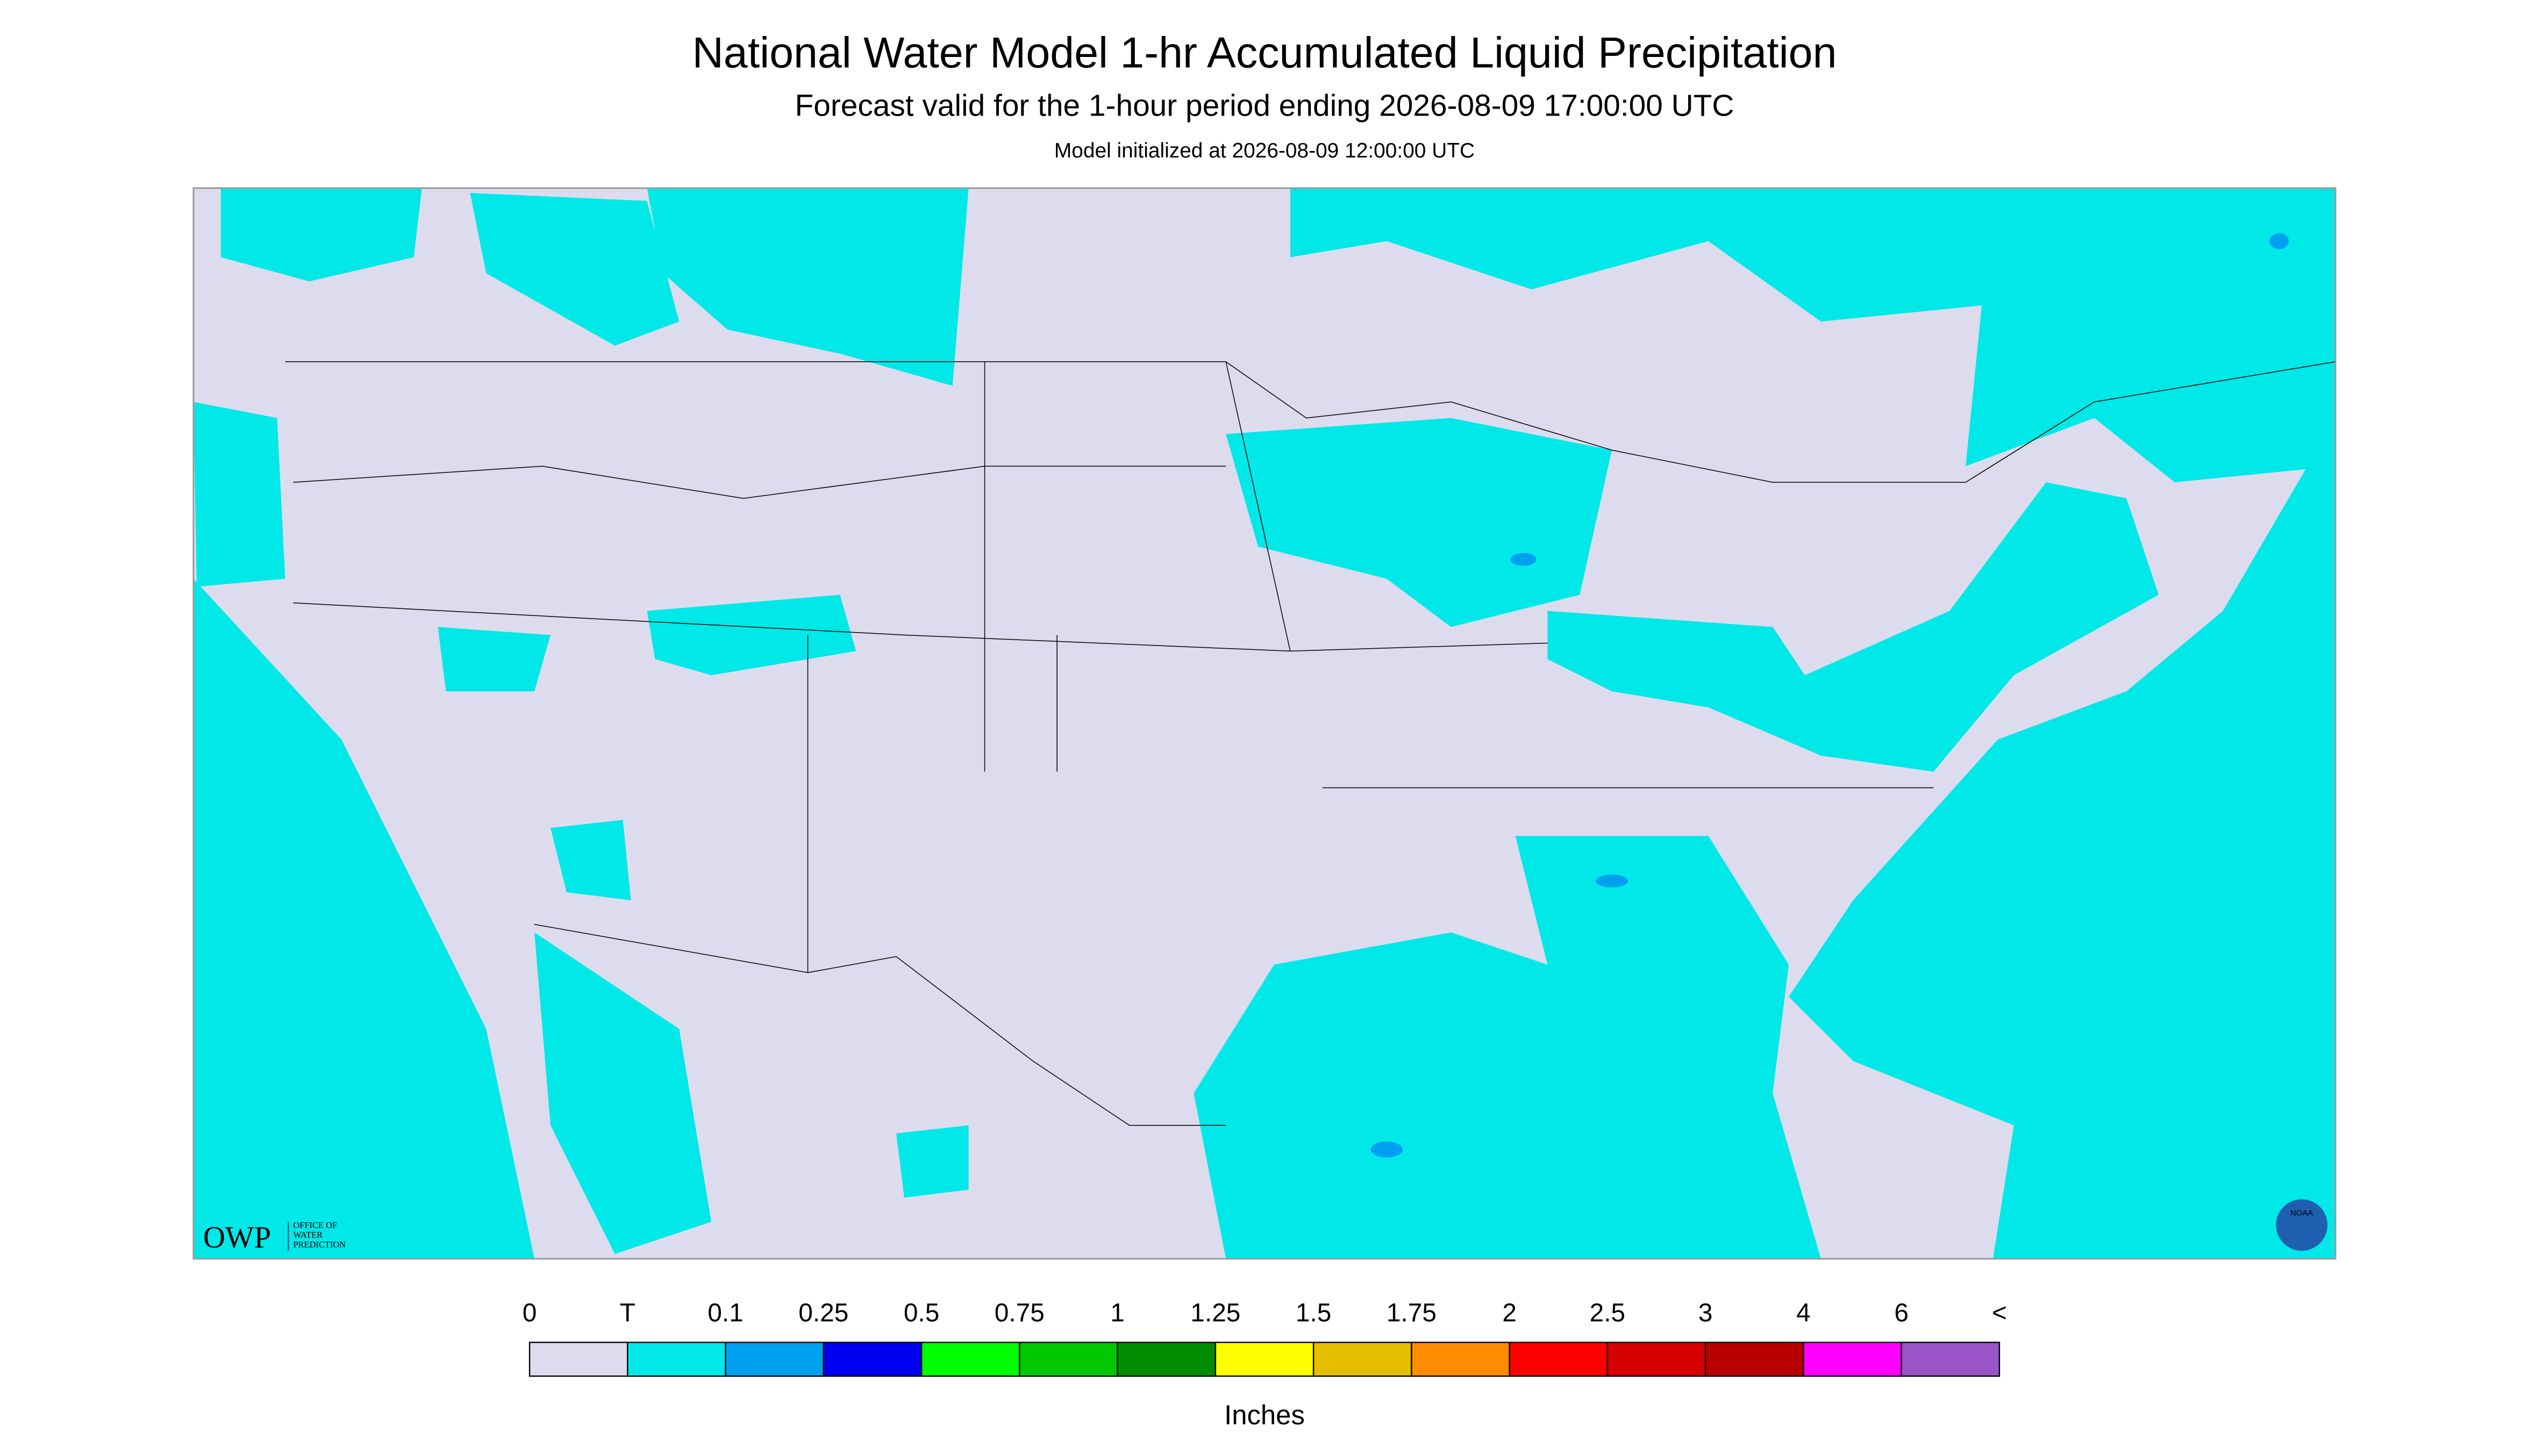 The image size is (2529, 1456). What do you see at coordinates (726, 1314) in the screenshot?
I see `legend-label: 0.1` at bounding box center [726, 1314].